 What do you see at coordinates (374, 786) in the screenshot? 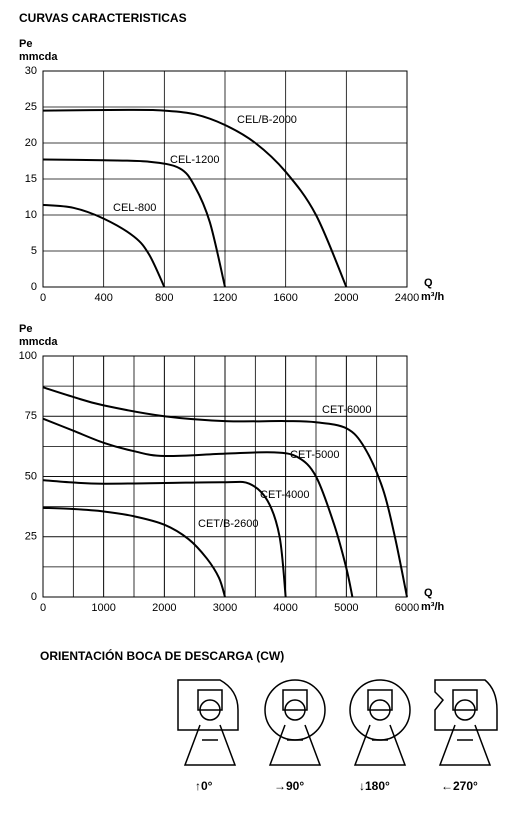
I see `orientation-label: ↓180°` at bounding box center [374, 786].